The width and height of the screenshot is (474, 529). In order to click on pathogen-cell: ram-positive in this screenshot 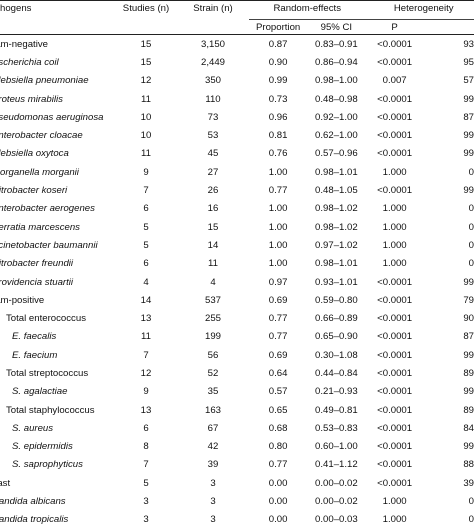, I will do `click(57, 300)`.